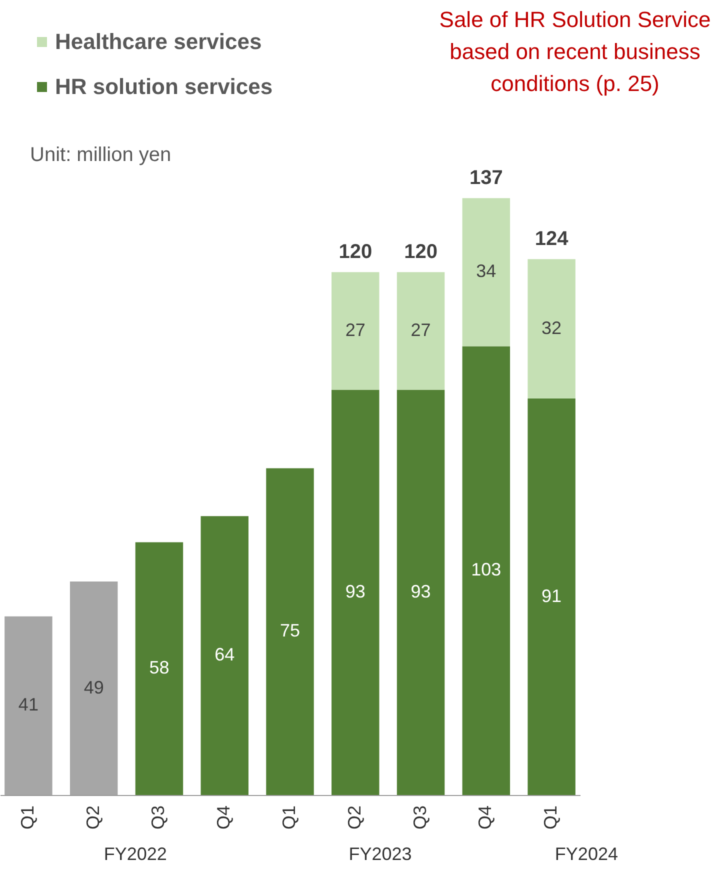 The image size is (722, 877). I want to click on total-label: 124, so click(552, 239).